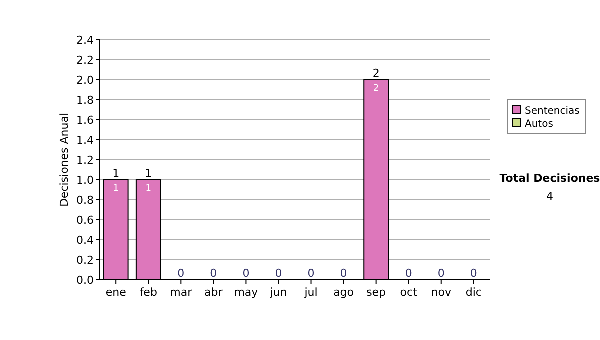  I want to click on y-tick-label: 1.6, so click(85, 120).